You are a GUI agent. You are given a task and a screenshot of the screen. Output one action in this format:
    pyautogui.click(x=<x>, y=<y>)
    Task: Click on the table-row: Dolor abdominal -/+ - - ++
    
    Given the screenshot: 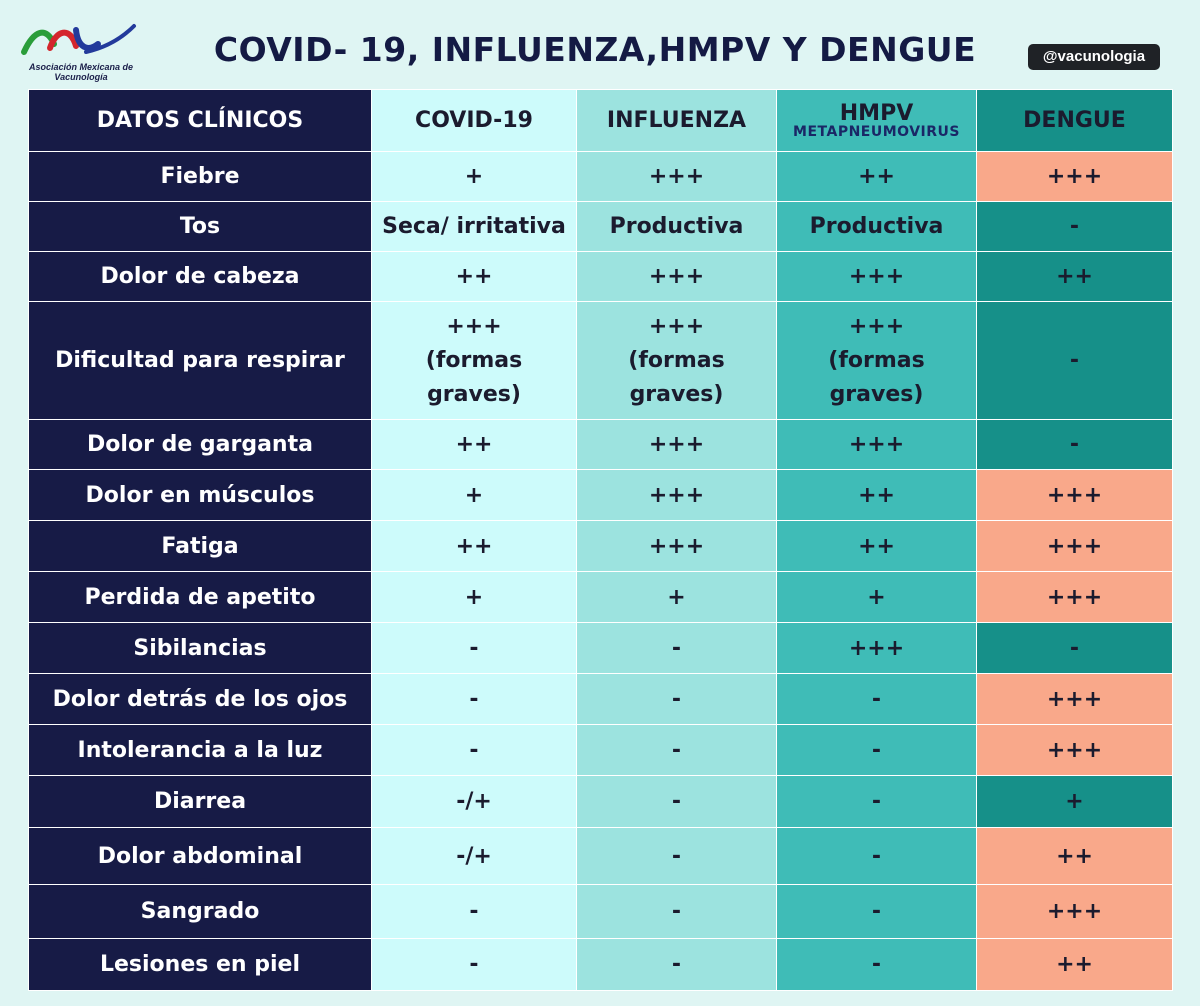 What is the action you would take?
    pyautogui.click(x=600, y=856)
    